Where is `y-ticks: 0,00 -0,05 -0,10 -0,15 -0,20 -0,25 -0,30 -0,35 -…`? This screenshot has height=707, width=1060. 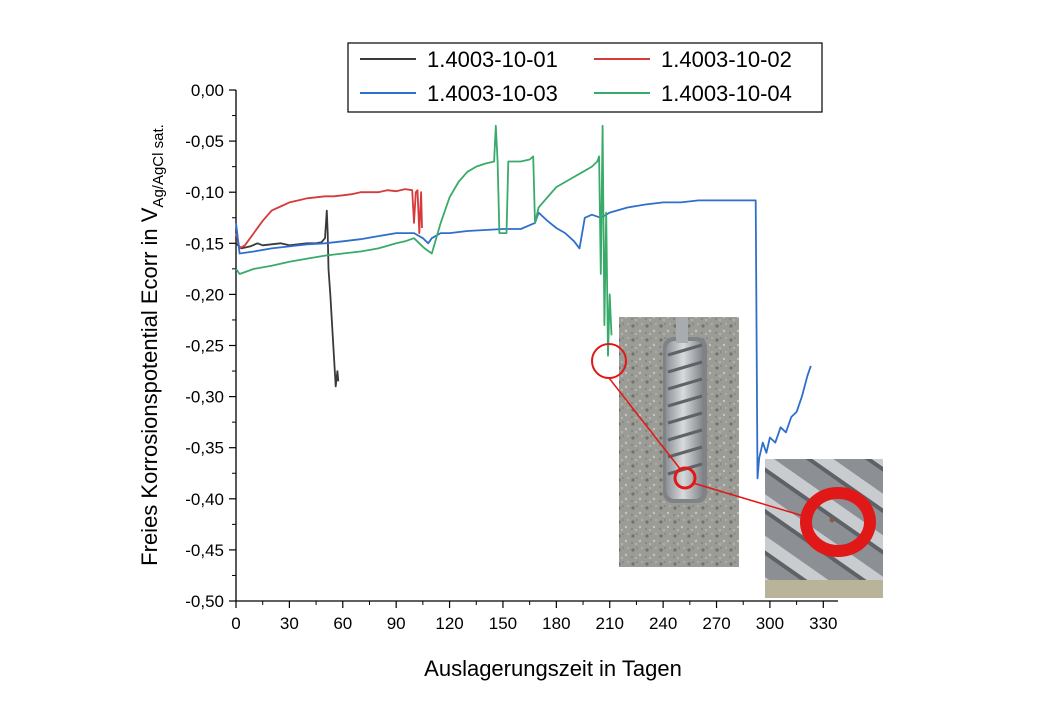 y-ticks: 0,00 -0,05 -0,10 -0,15 -0,20 -0,25 -0,30 -0,35 -… is located at coordinates (210, 346).